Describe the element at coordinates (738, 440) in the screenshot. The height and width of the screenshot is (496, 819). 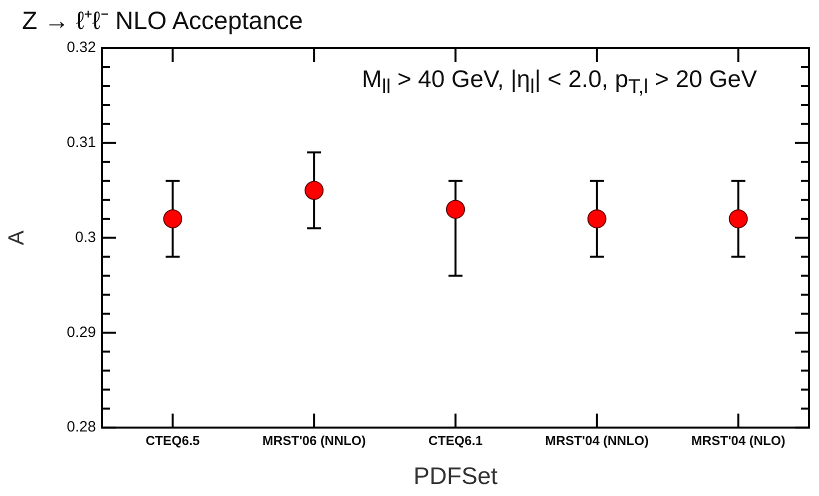
I see `x-tick-label: MRST'04 (NLO)` at that location.